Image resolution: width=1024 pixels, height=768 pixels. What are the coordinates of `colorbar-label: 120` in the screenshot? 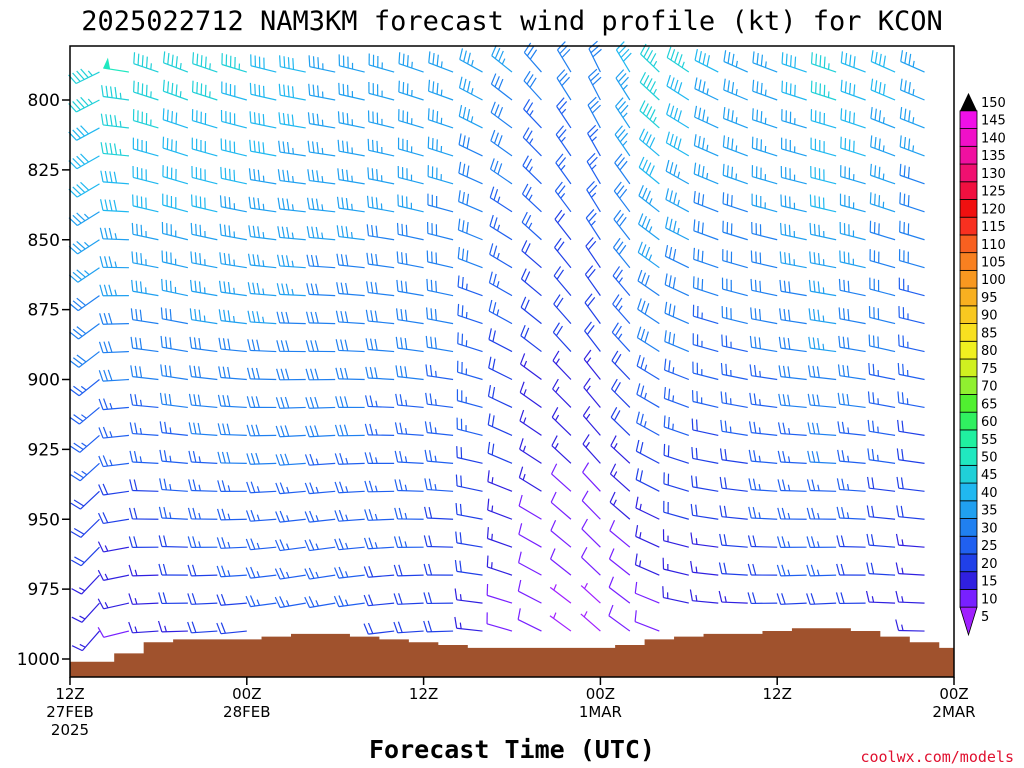 It's located at (993, 209).